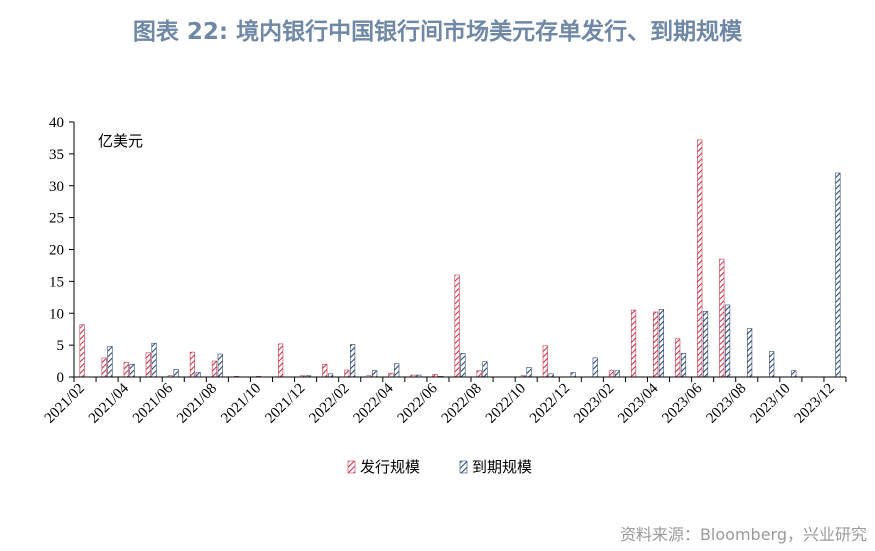  What do you see at coordinates (550, 404) in the screenshot?
I see `x-tick-label: 2022/12` at bounding box center [550, 404].